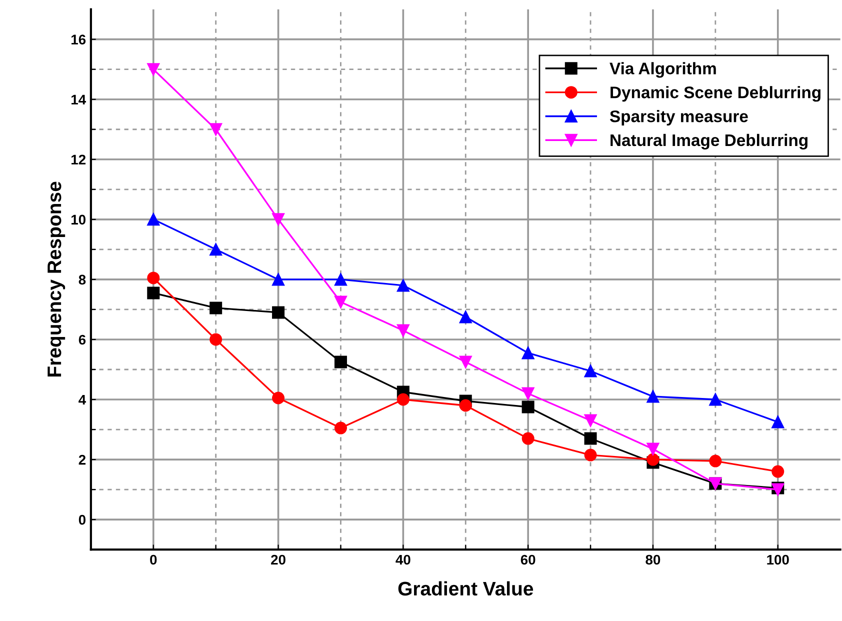 The image size is (842, 621). What do you see at coordinates (663, 70) in the screenshot?
I see `legend-label: Via Algorithm` at bounding box center [663, 70].